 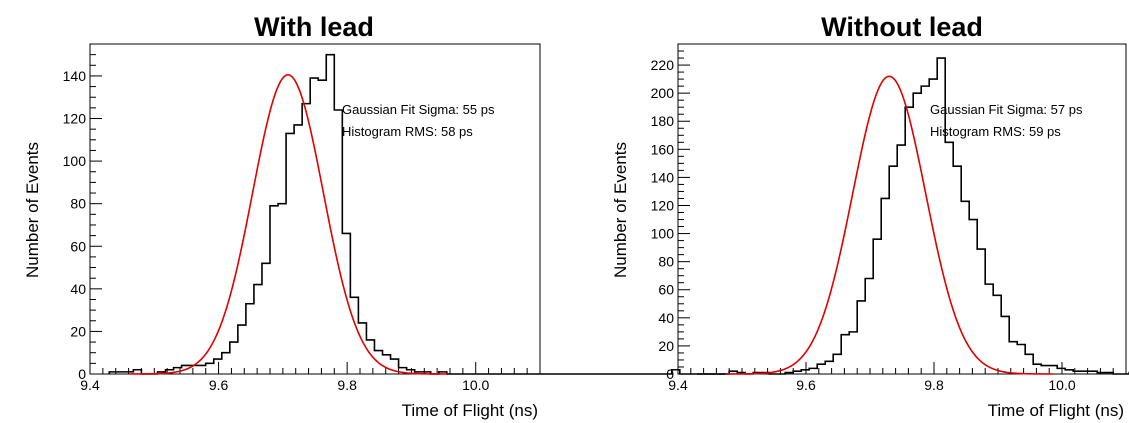 What do you see at coordinates (663, 93) in the screenshot?
I see `y-tick-label: 200` at bounding box center [663, 93].